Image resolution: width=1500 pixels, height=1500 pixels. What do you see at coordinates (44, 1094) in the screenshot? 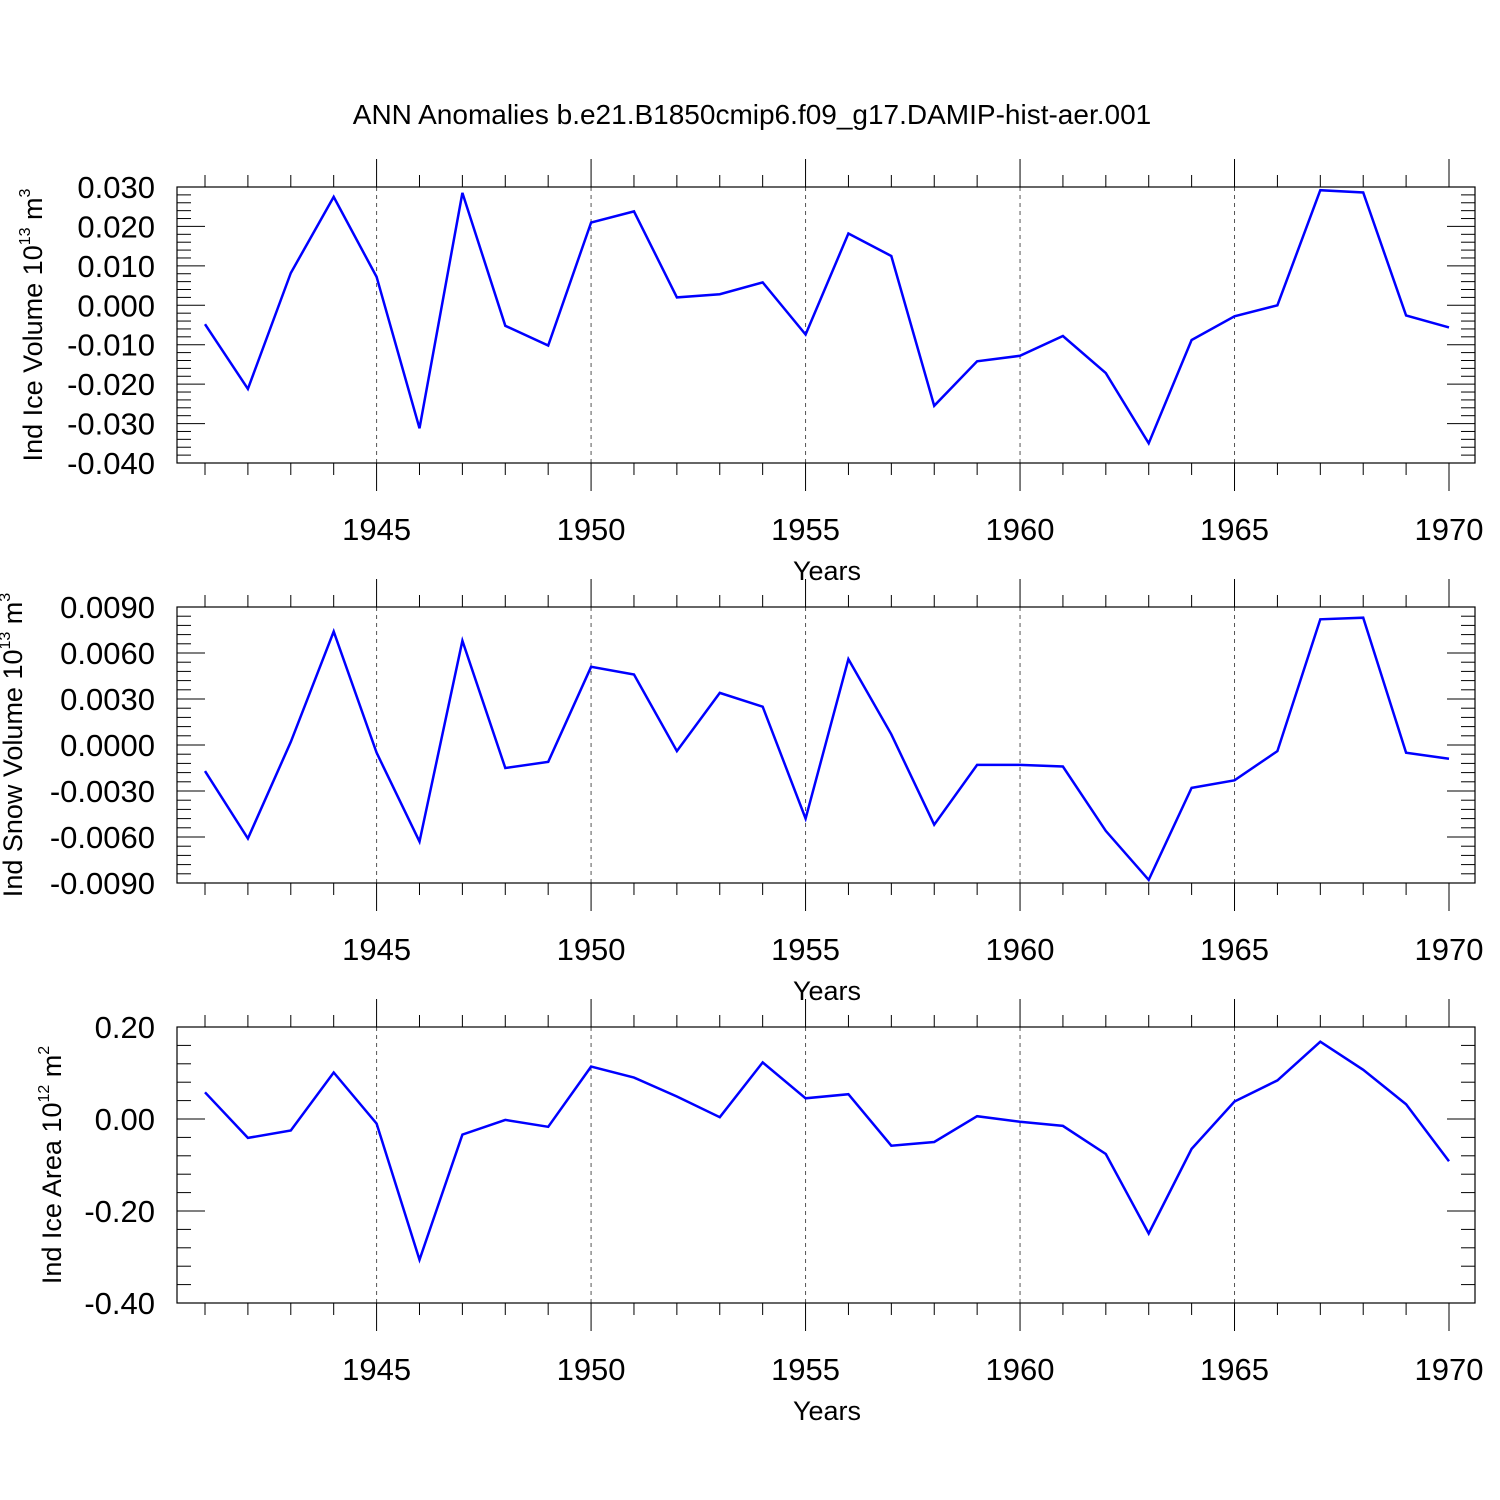
I see `ice-area-ylabel-exp: 12` at bounding box center [44, 1094].